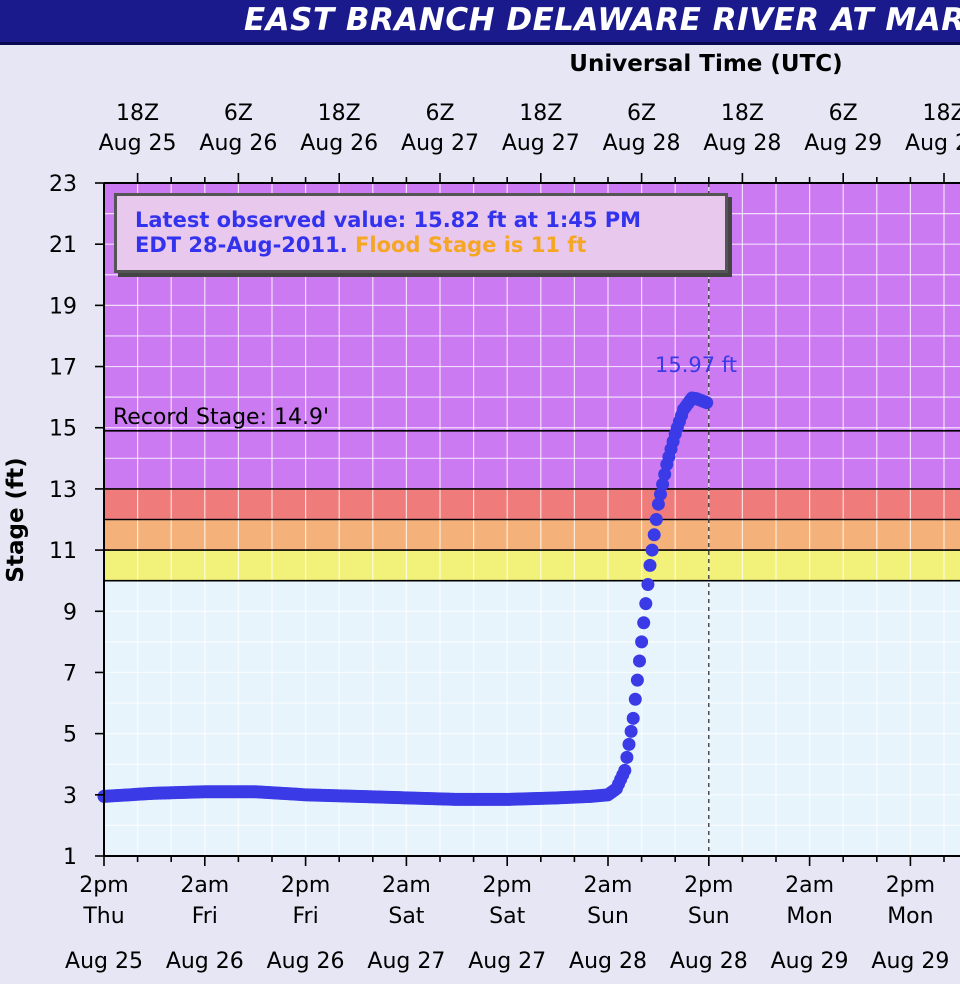 The height and width of the screenshot is (984, 960). What do you see at coordinates (70, 857) in the screenshot?
I see `y-tick-label: 1` at bounding box center [70, 857].